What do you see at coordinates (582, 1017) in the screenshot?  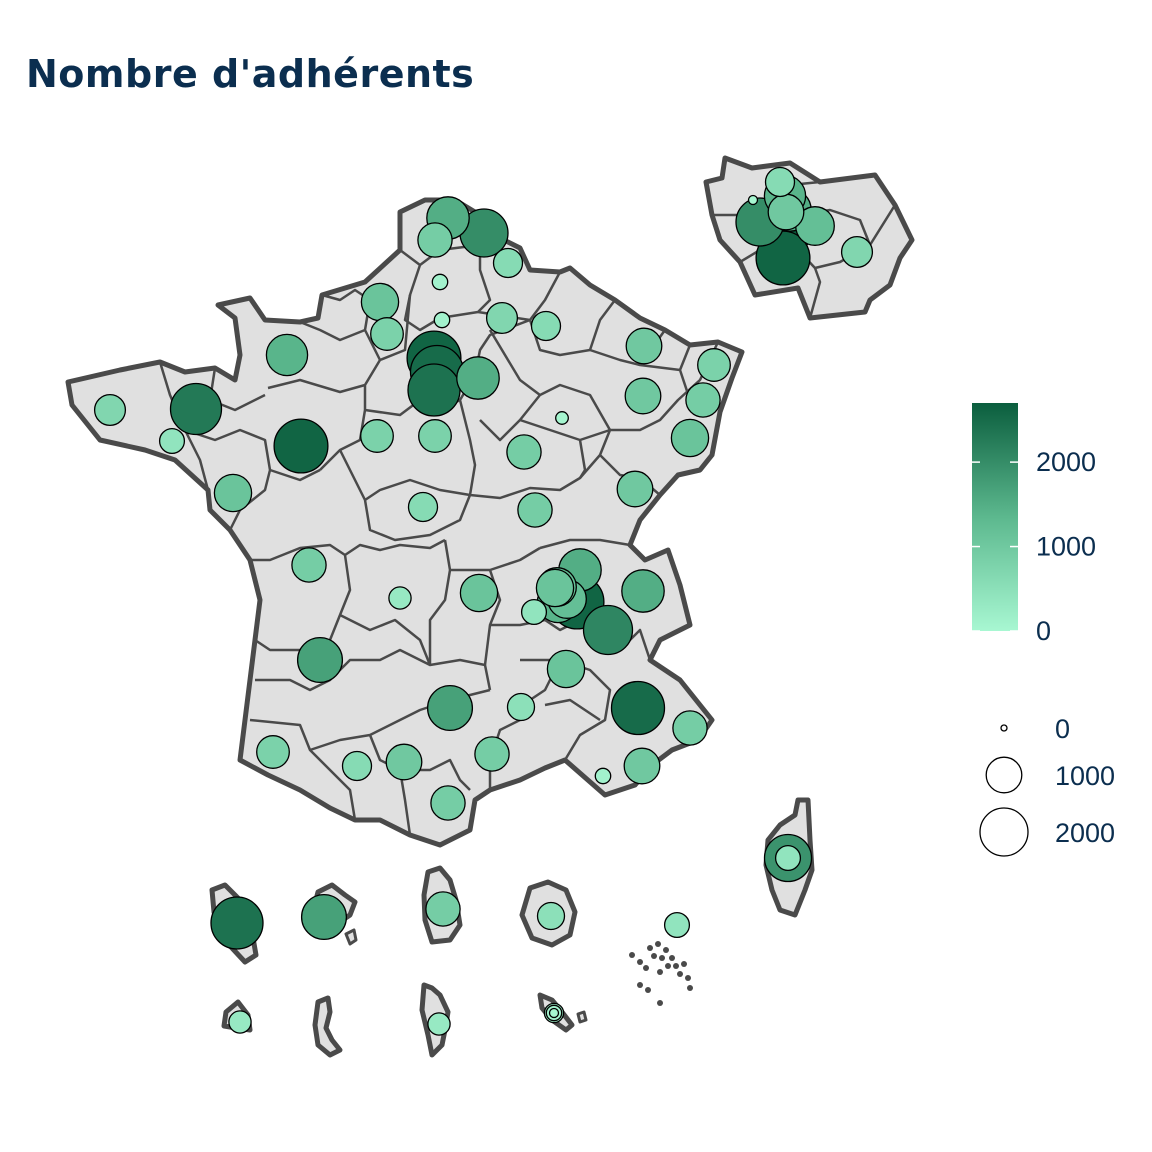 I see `region-nouvelle-caledonie-isle` at bounding box center [582, 1017].